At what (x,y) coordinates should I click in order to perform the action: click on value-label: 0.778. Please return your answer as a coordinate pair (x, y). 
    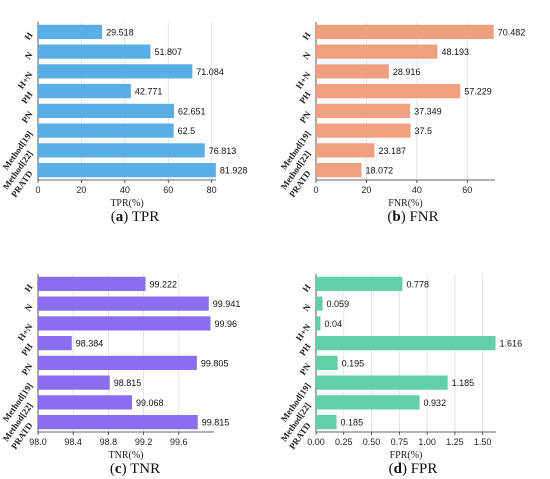
    Looking at the image, I should click on (417, 284).